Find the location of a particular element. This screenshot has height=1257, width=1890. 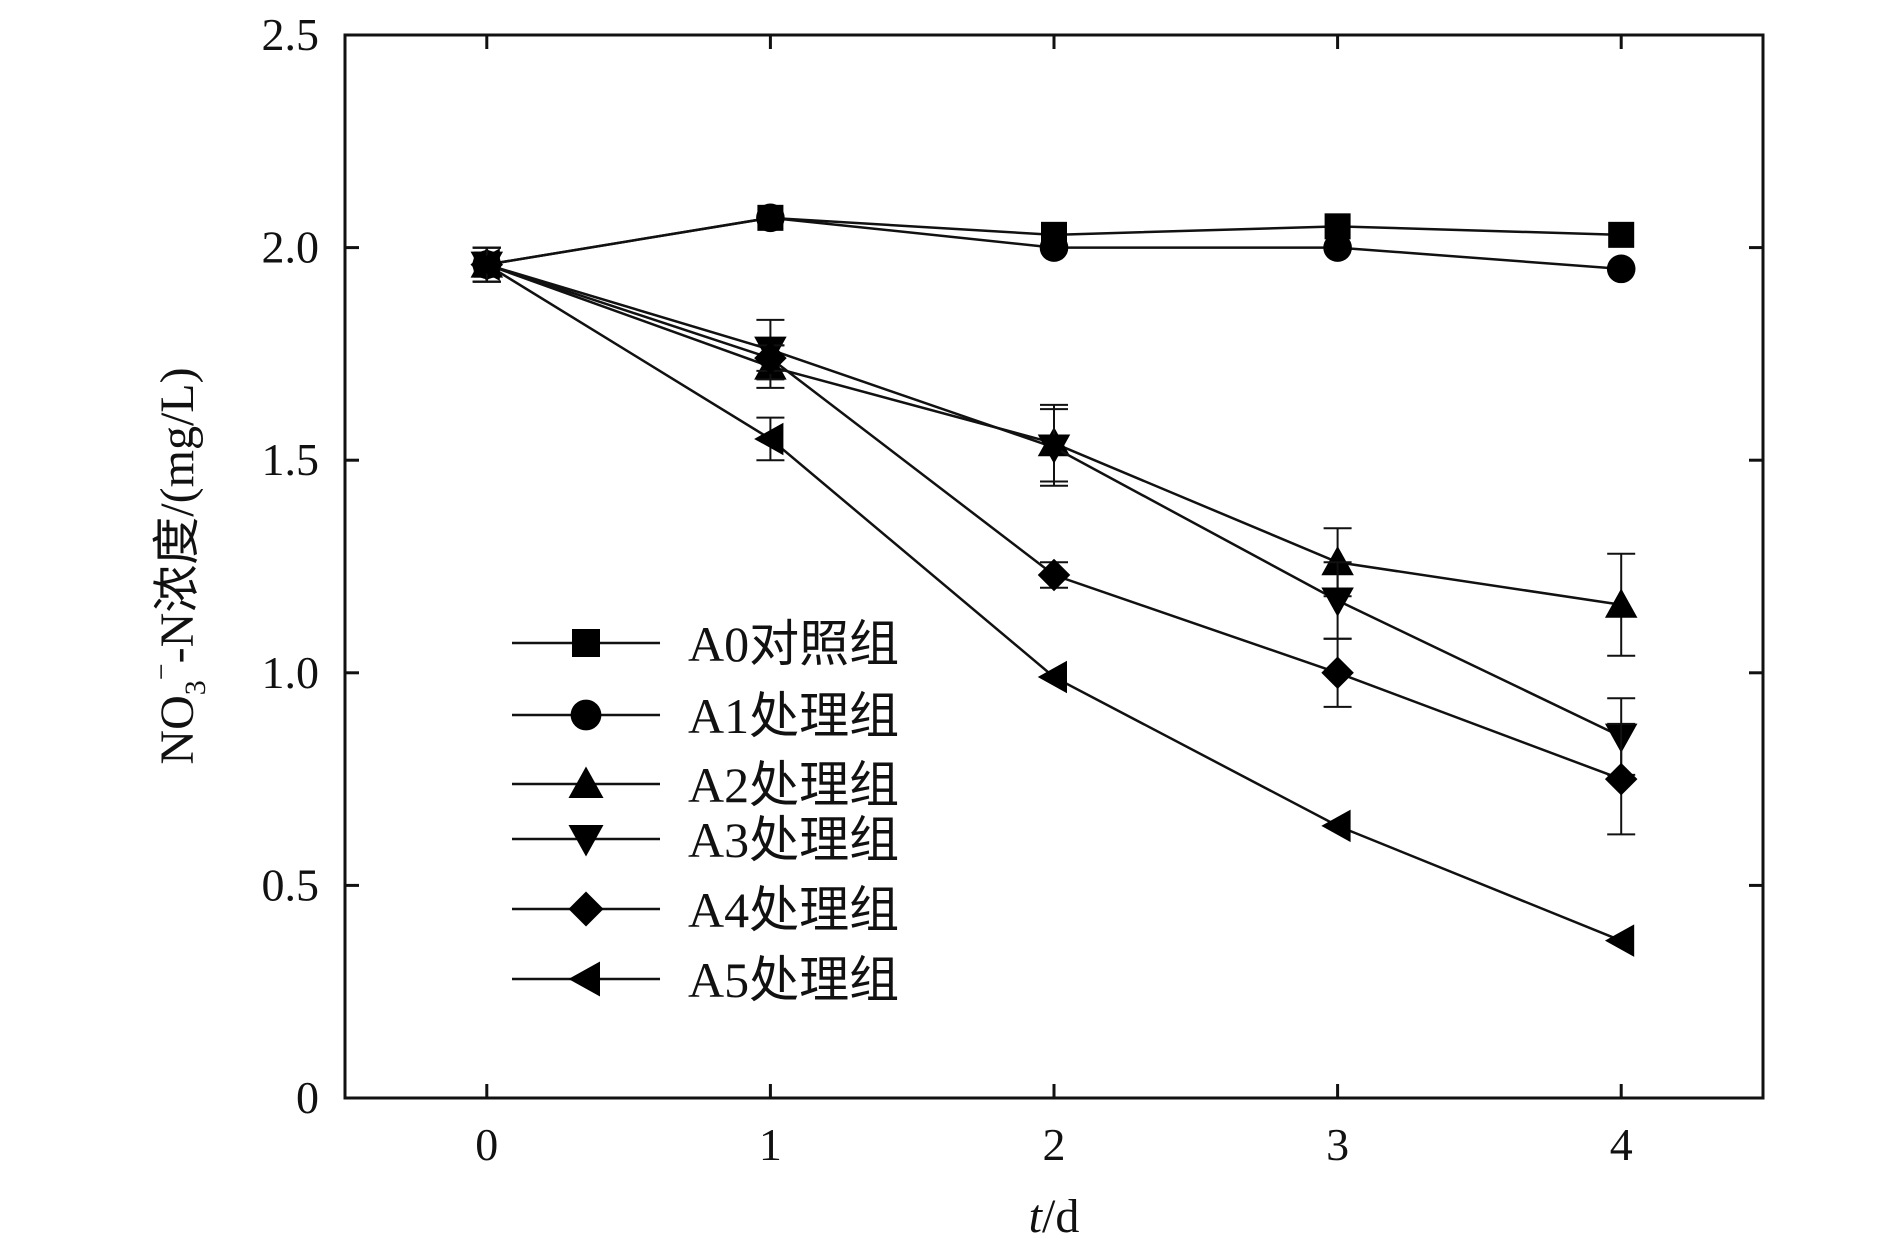

y-axis-title-sup: − is located at coordinates (161, 671).